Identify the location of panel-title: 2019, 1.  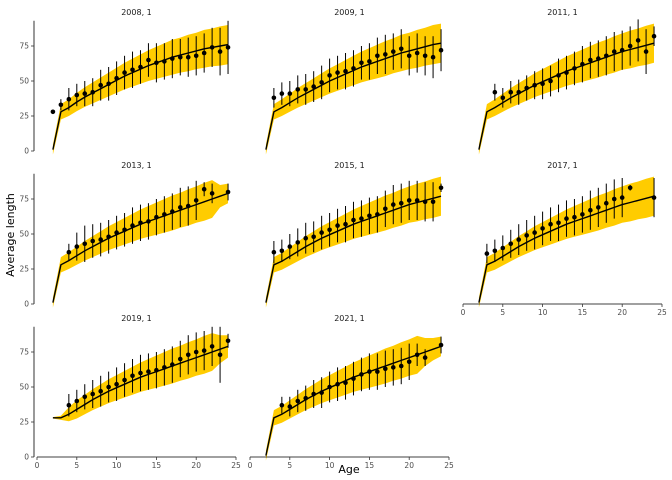
(136, 318).